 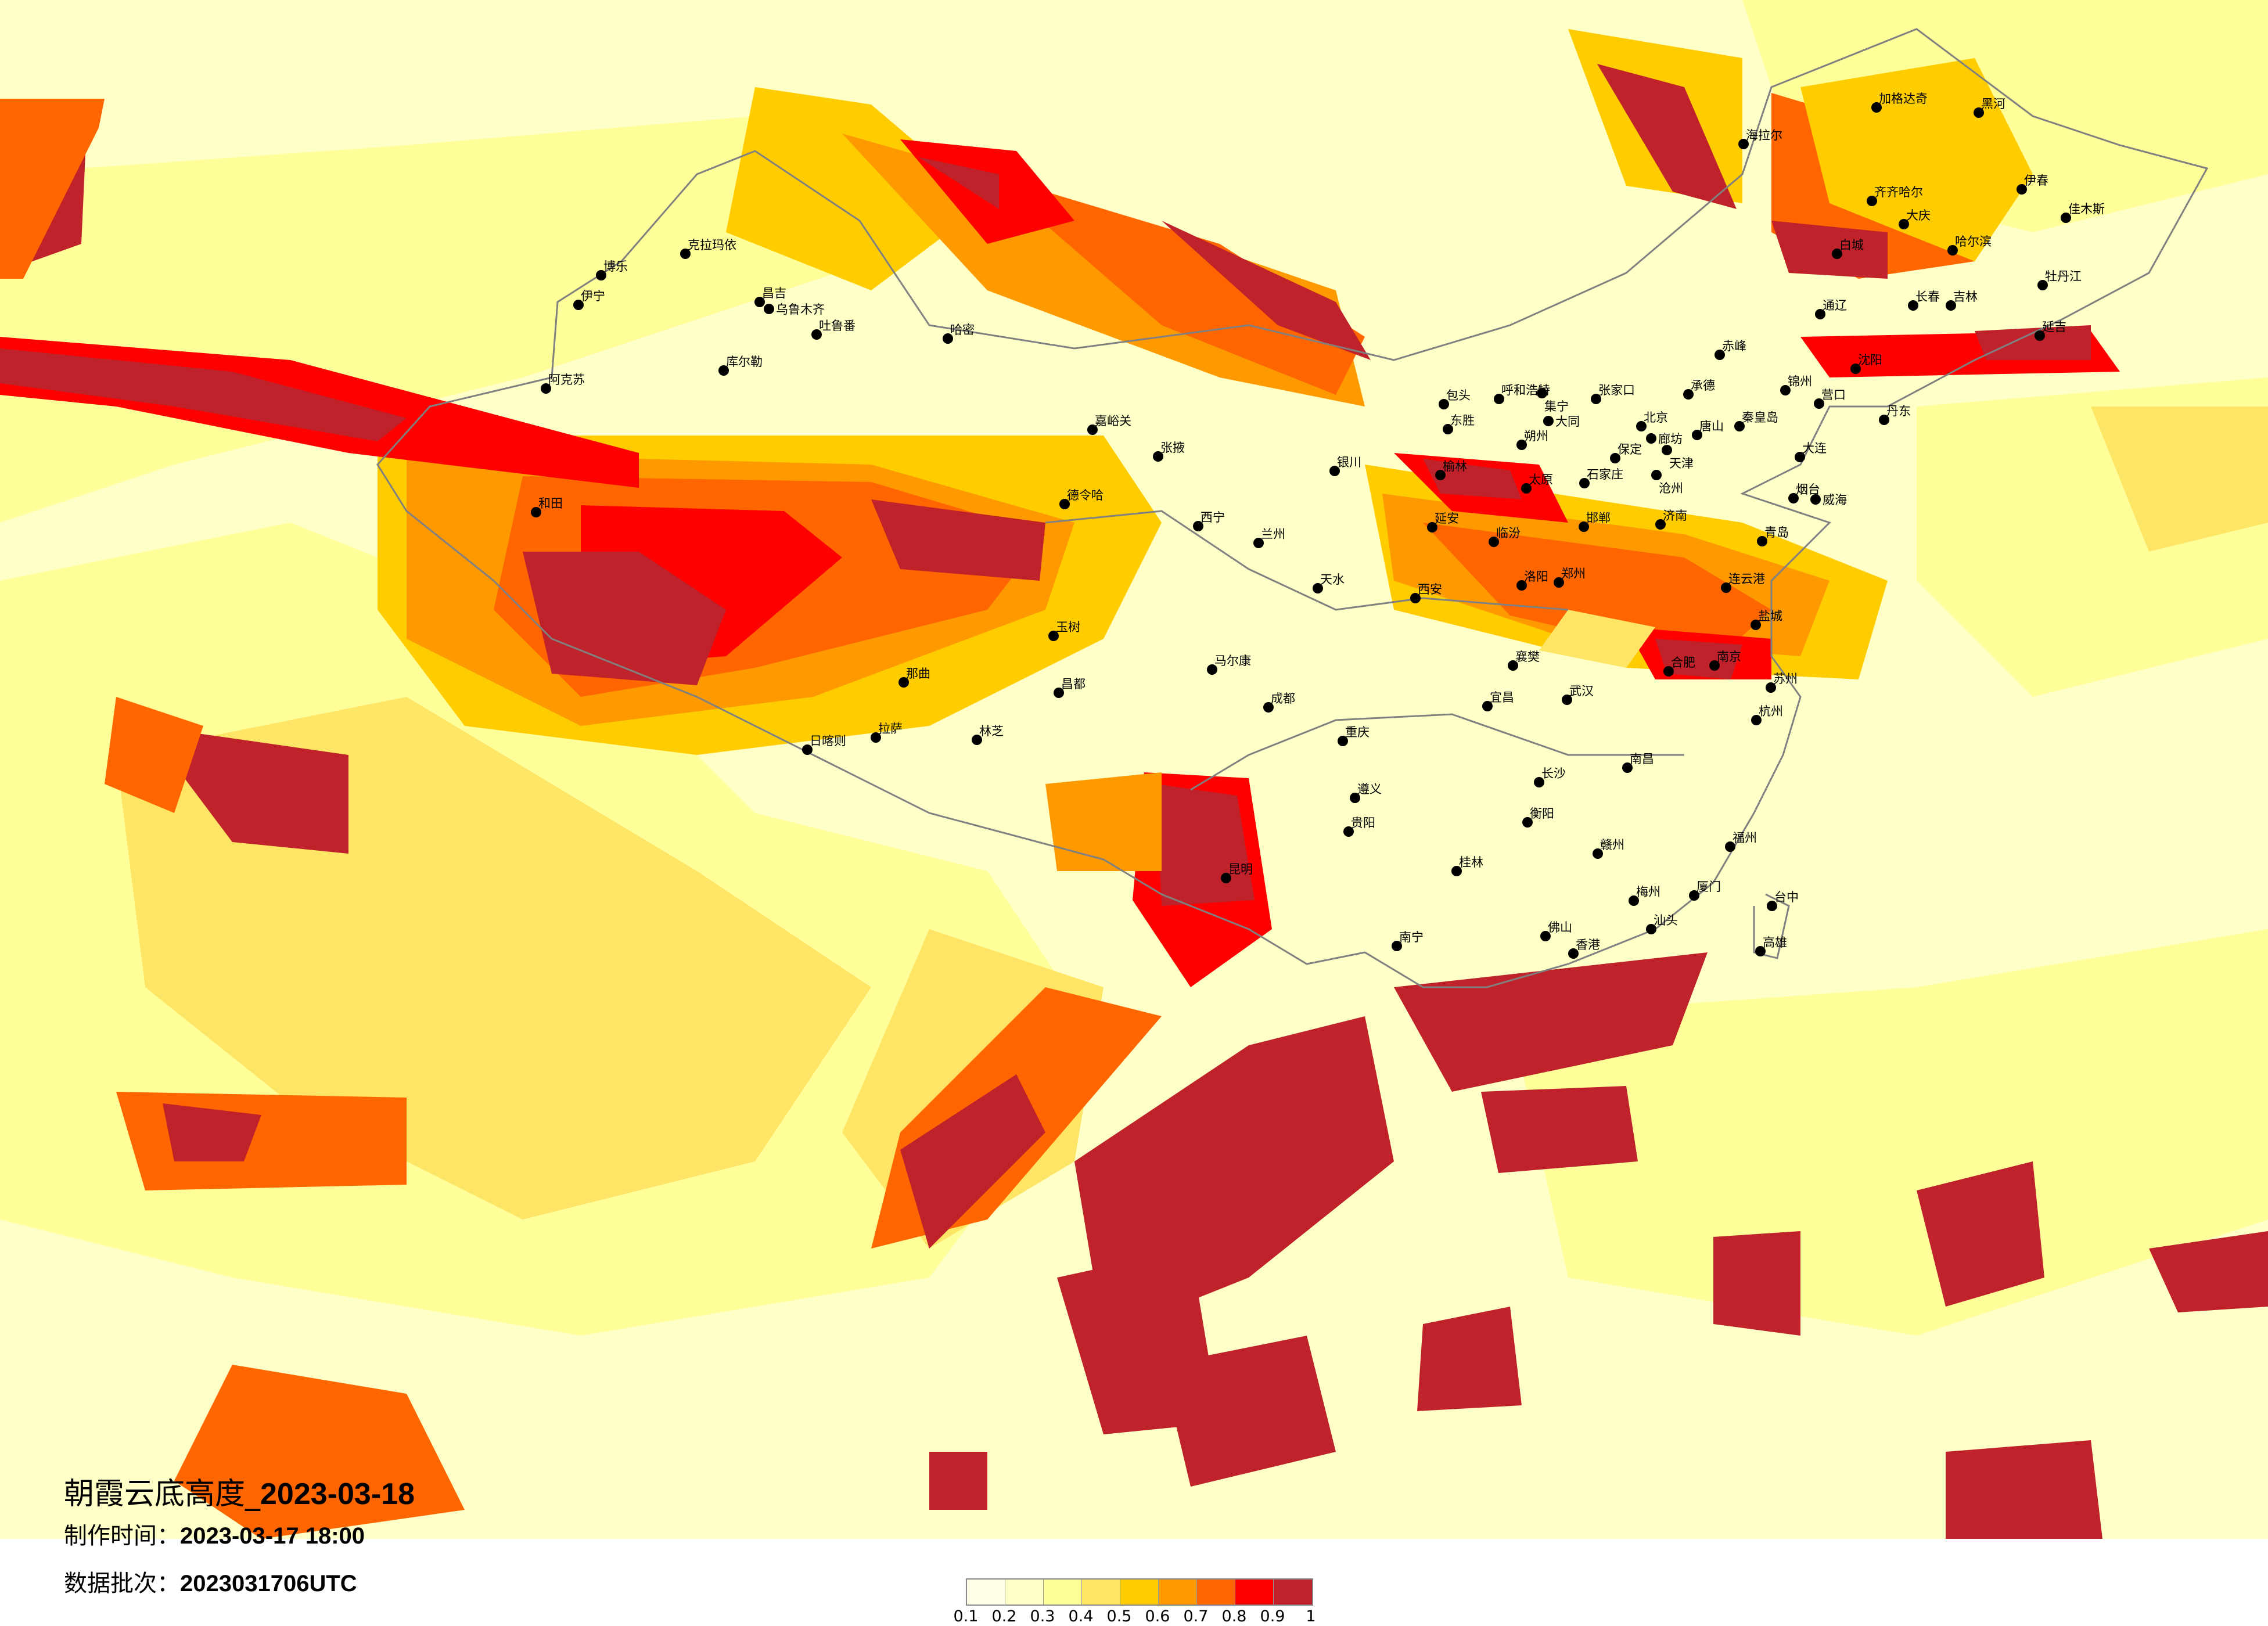 I want to click on city-marker: 哈密, so click(x=959, y=333).